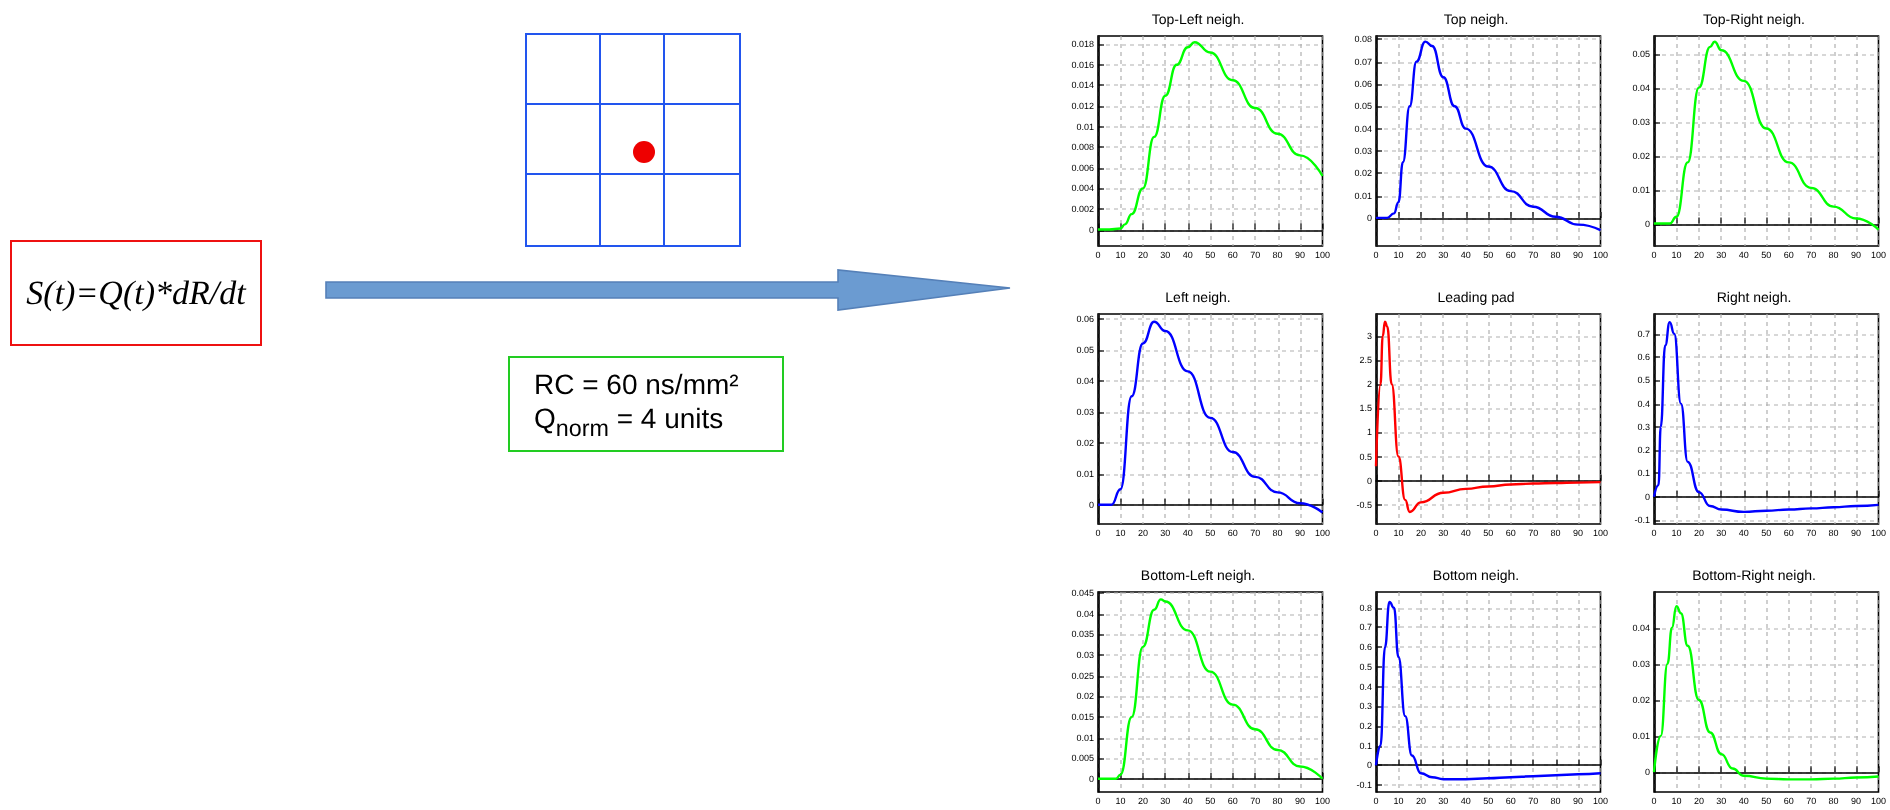 The height and width of the screenshot is (810, 1890). Describe the element at coordinates (630, 424) in the screenshot. I see `text: Q$_{norm}$ = 4 units` at that location.